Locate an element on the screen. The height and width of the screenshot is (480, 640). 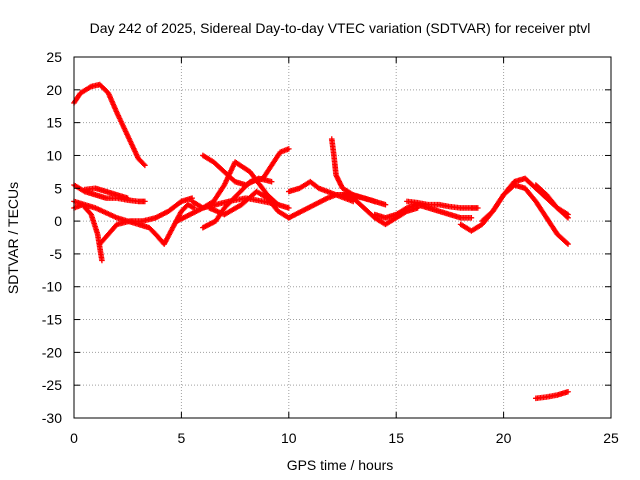
y-tick-label: 10 is located at coordinates (54, 155).